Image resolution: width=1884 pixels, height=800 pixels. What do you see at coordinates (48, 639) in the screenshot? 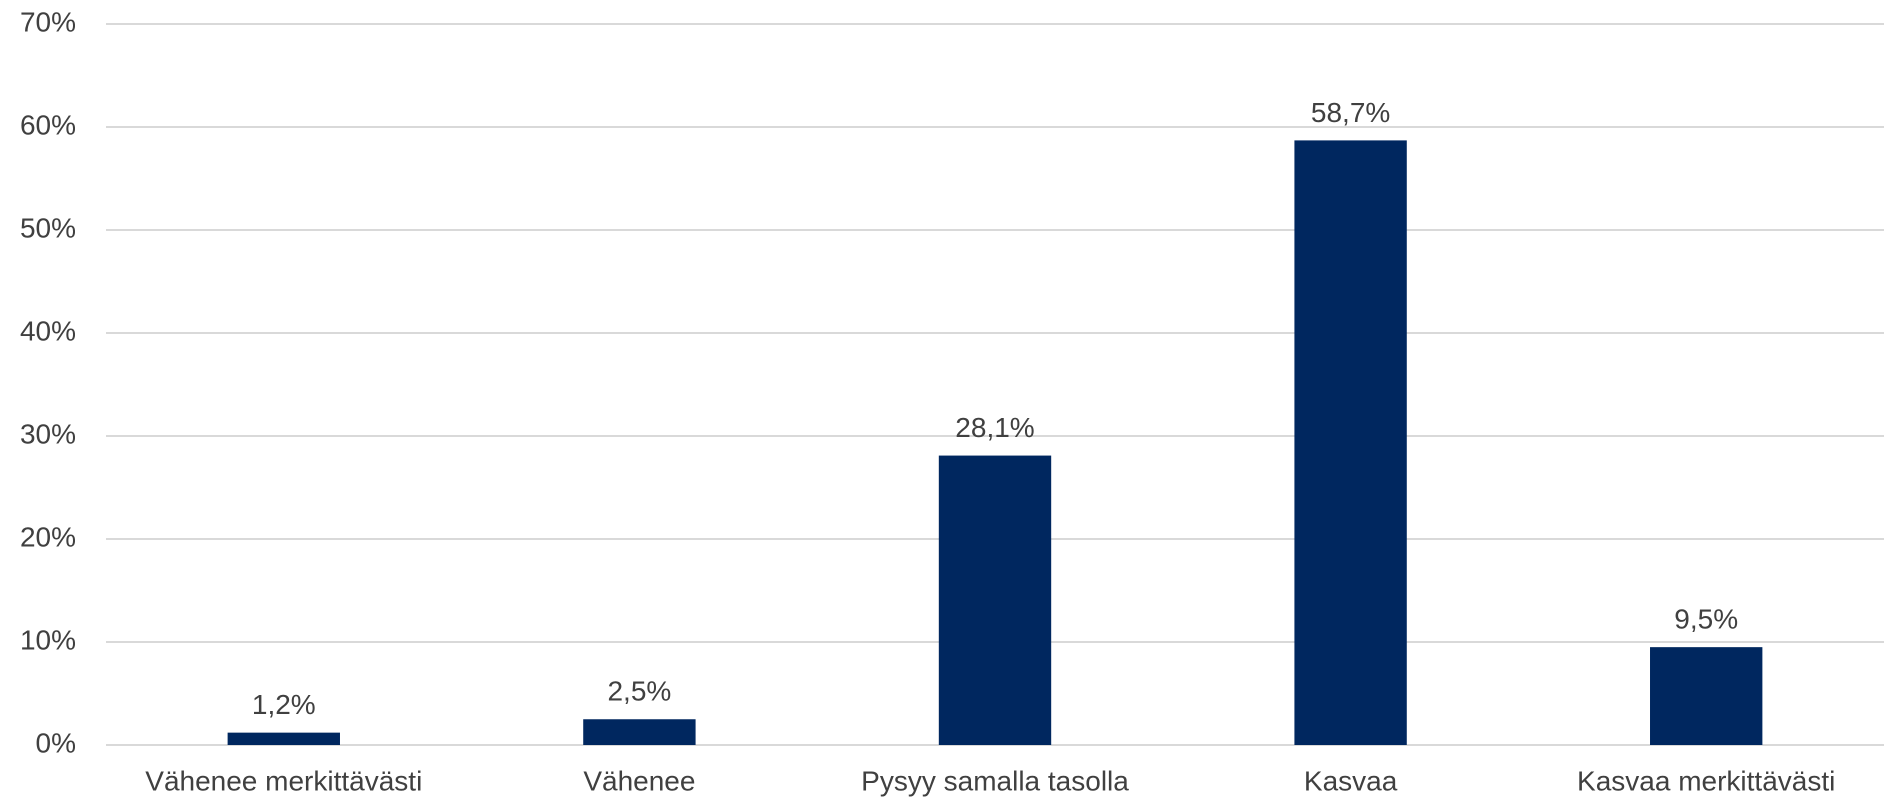
I see `y-tick-label: 10%` at bounding box center [48, 639].